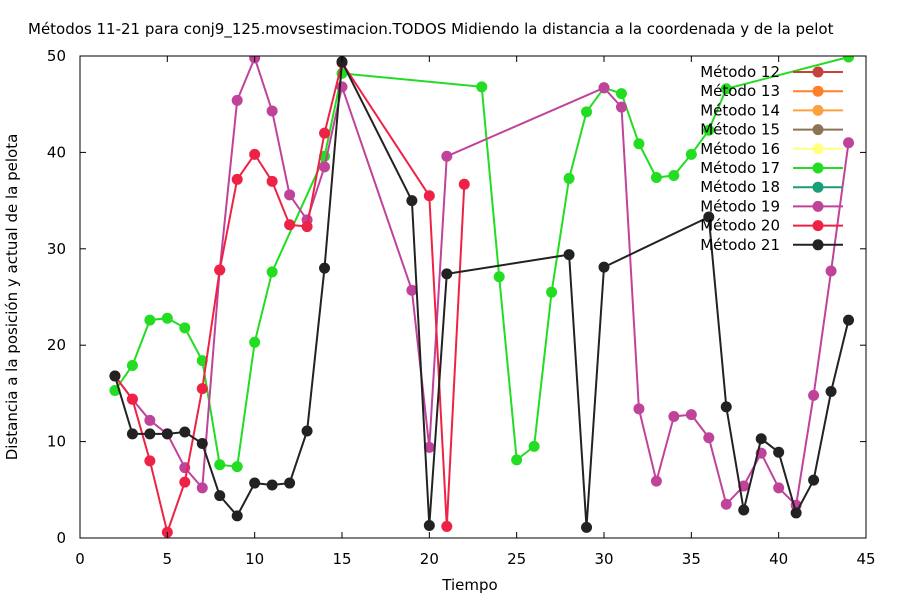  What do you see at coordinates (740, 149) in the screenshot?
I see `legend-label: Método 16` at bounding box center [740, 149].